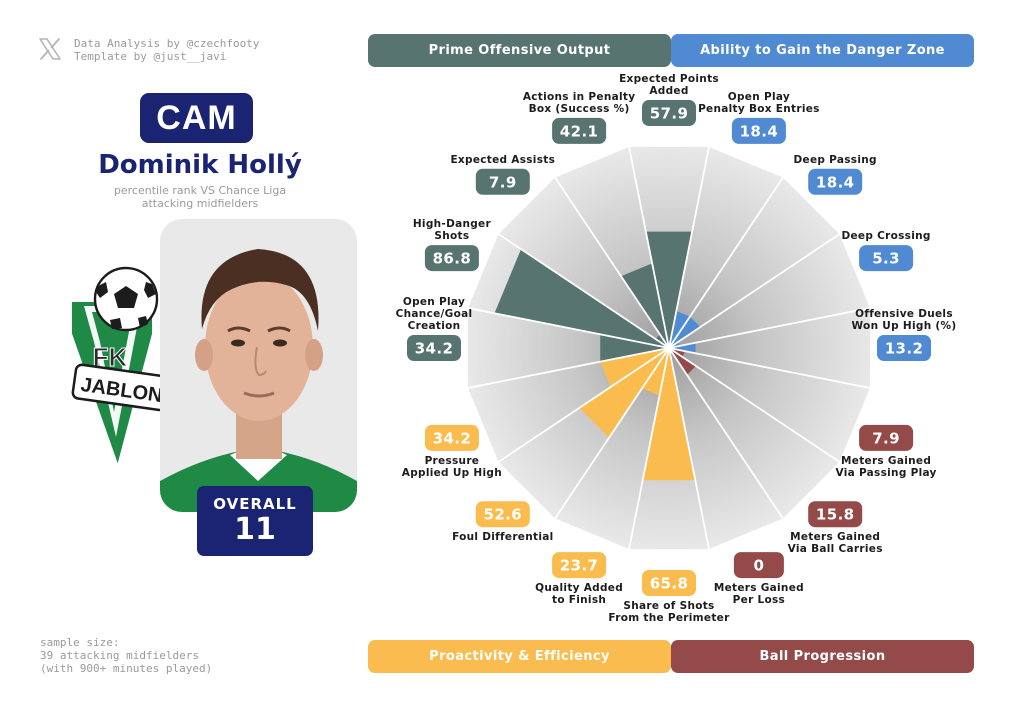  Describe the element at coordinates (634, 348) in the screenshot. I see `radar-bar-open-play-chance-goal-creation` at that location.